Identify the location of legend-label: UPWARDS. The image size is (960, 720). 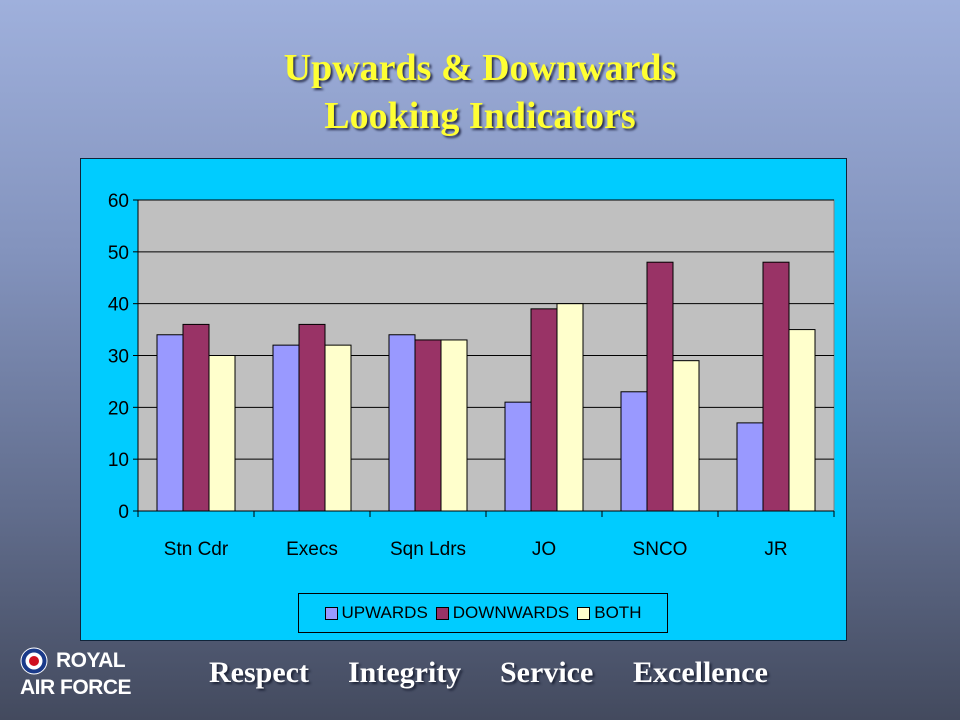
(384, 612).